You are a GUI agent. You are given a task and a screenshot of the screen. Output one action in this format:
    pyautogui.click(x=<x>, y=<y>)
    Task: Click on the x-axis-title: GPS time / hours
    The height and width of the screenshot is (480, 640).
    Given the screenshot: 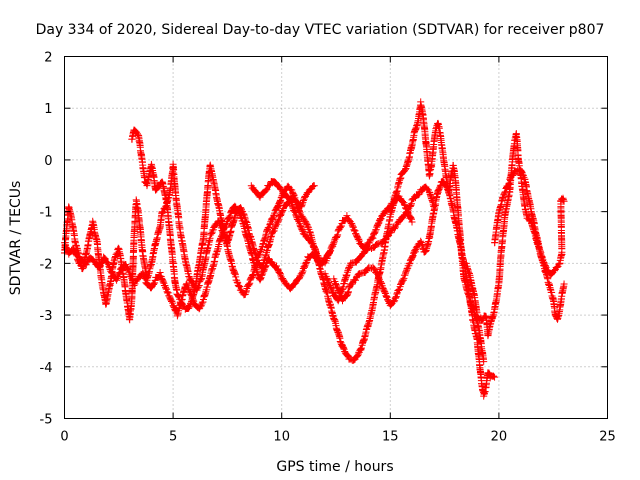 What is the action you would take?
    pyautogui.click(x=334, y=467)
    